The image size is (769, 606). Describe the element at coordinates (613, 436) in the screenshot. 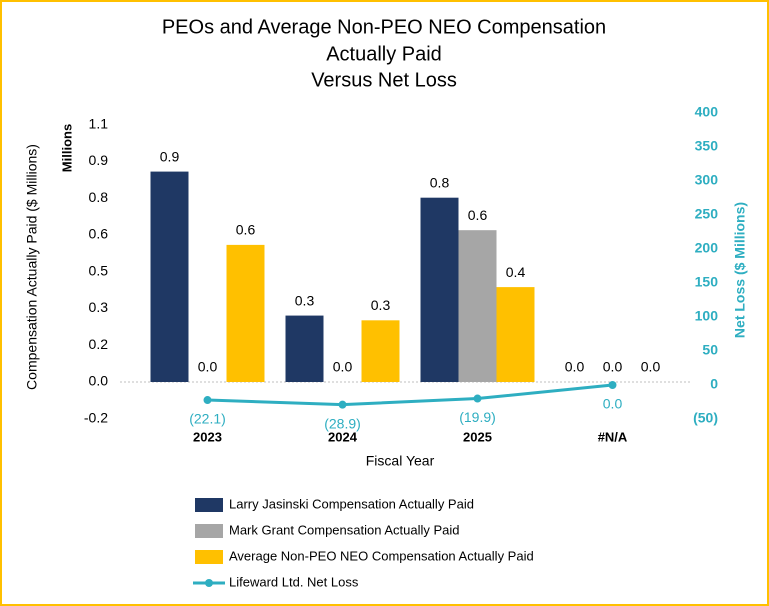

I see `x-tick-label: #N/A` at that location.